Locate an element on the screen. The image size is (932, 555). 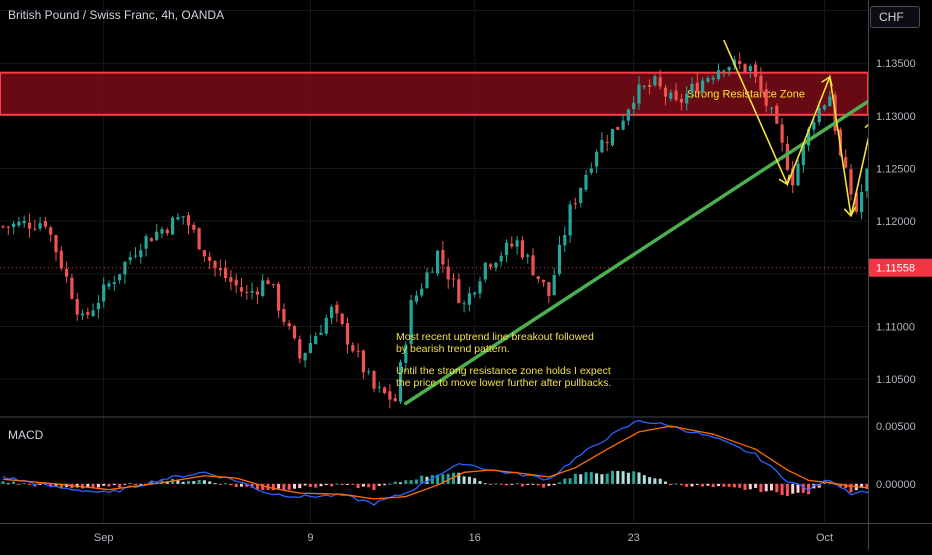
resistance-zone-label: Strong Resistance Zone is located at coordinates (746, 95).